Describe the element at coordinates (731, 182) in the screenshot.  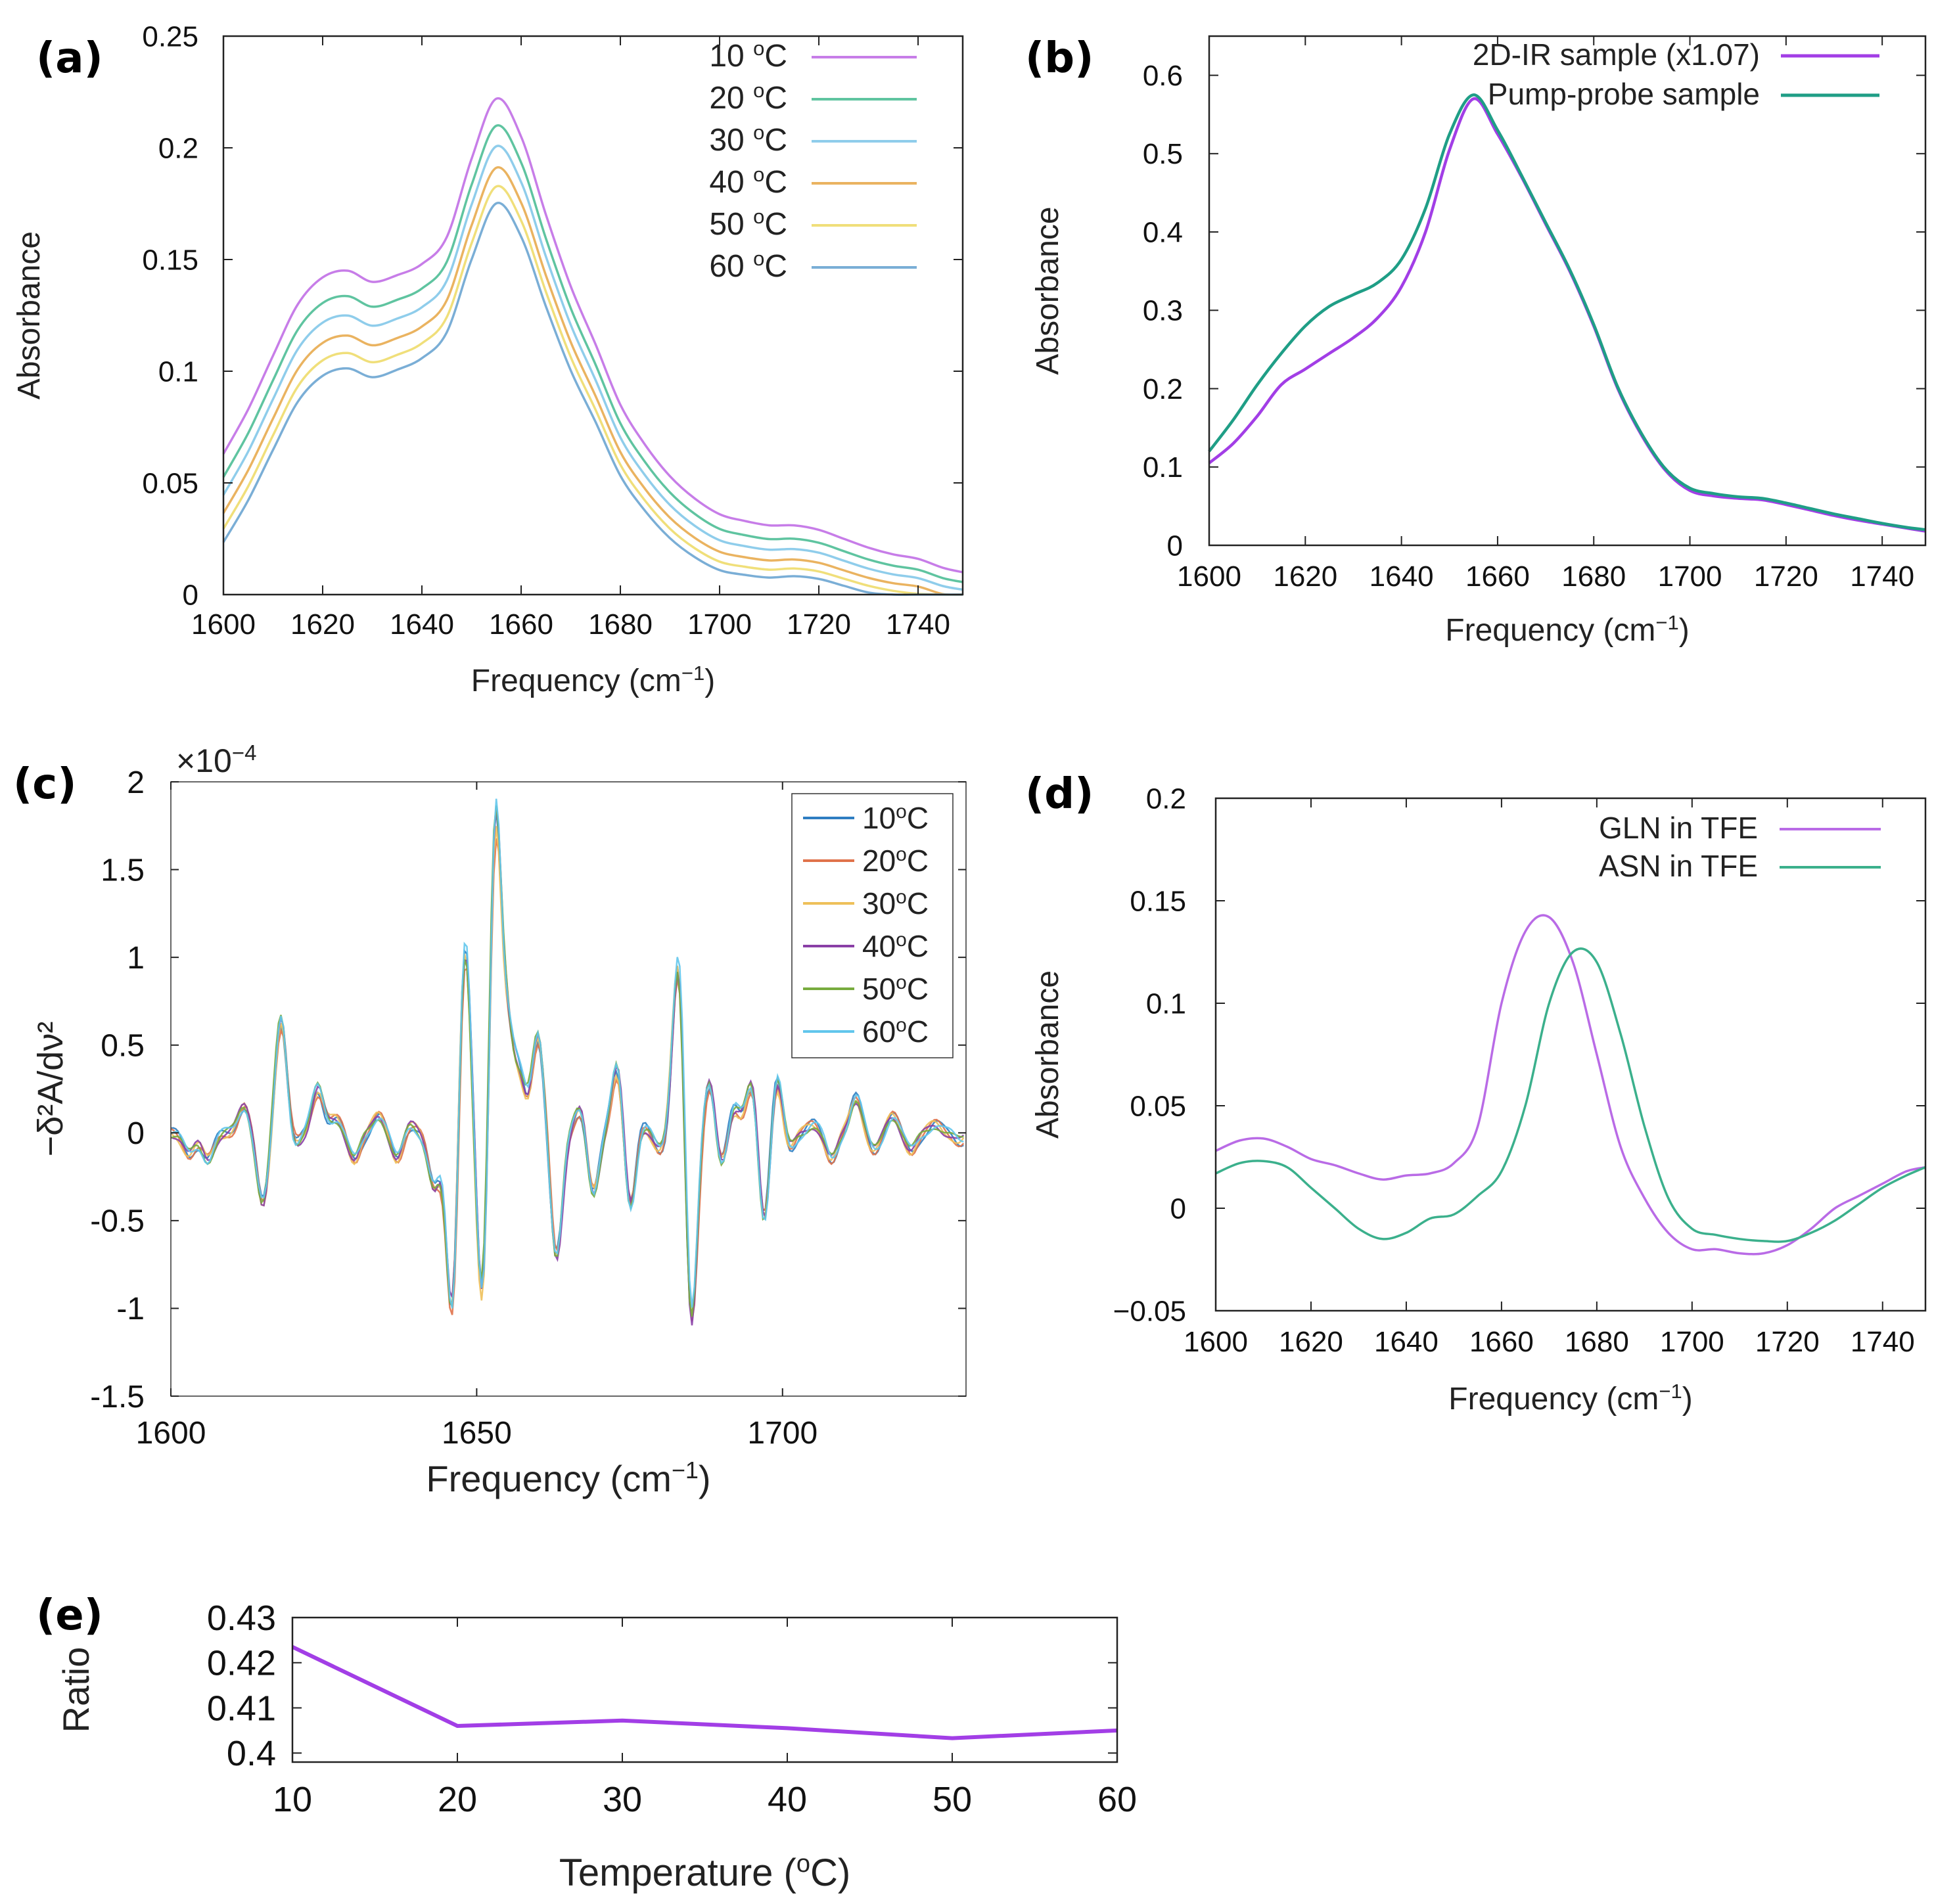
I see `text-span: 40` at that location.